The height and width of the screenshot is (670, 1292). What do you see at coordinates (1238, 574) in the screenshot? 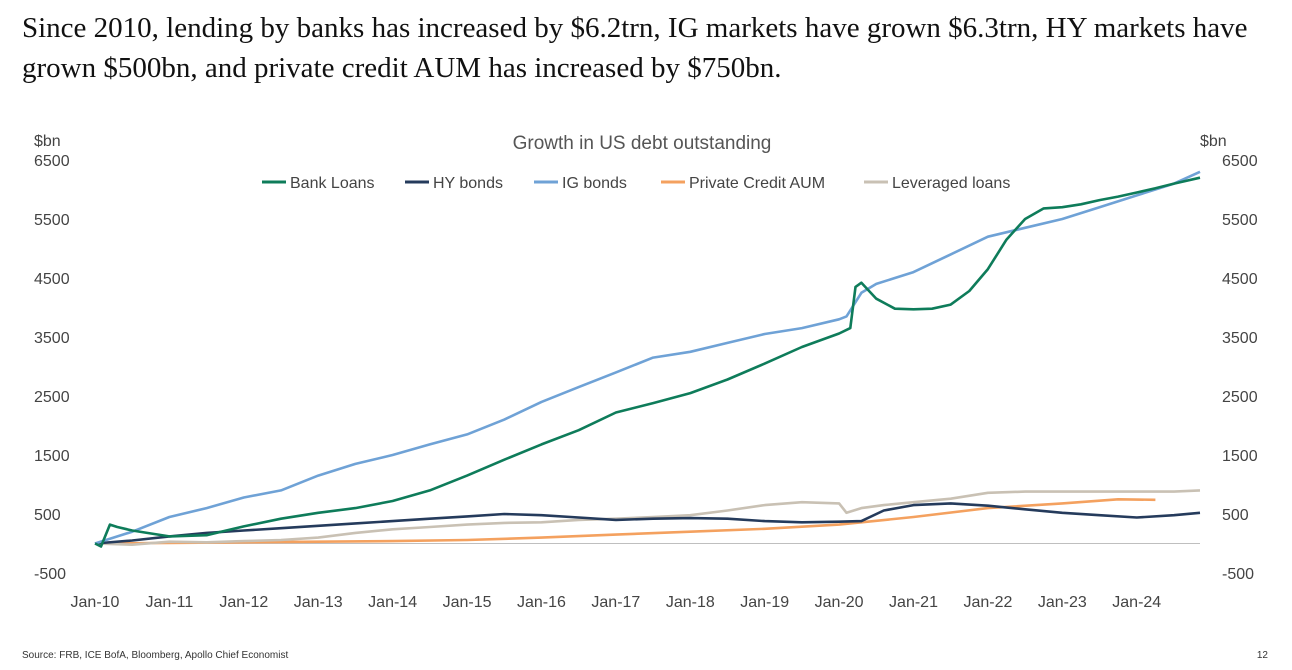
I see `y-tick-label-right: -500` at bounding box center [1238, 574].